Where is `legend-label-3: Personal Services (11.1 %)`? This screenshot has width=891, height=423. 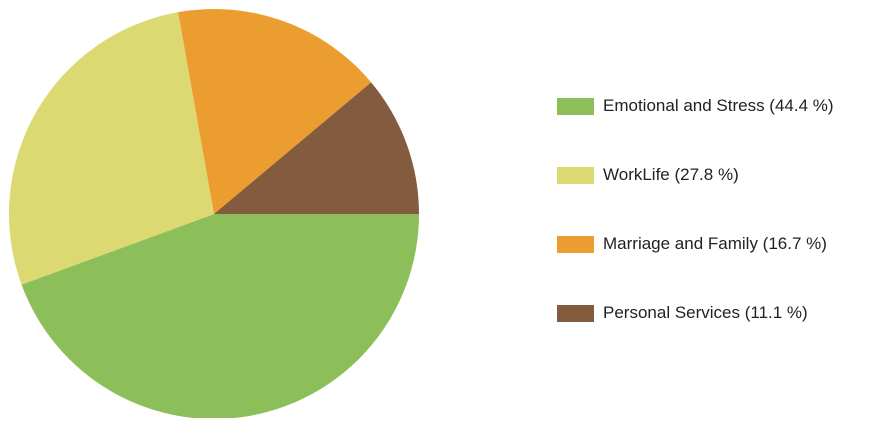 legend-label-3: Personal Services (11.1 %) is located at coordinates (705, 312).